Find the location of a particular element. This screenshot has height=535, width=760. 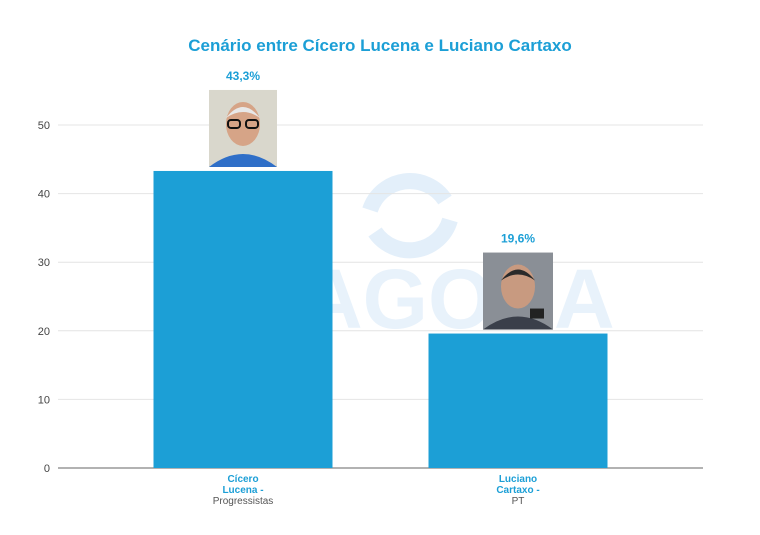

x-tick-label: Luciano is located at coordinates (518, 479).